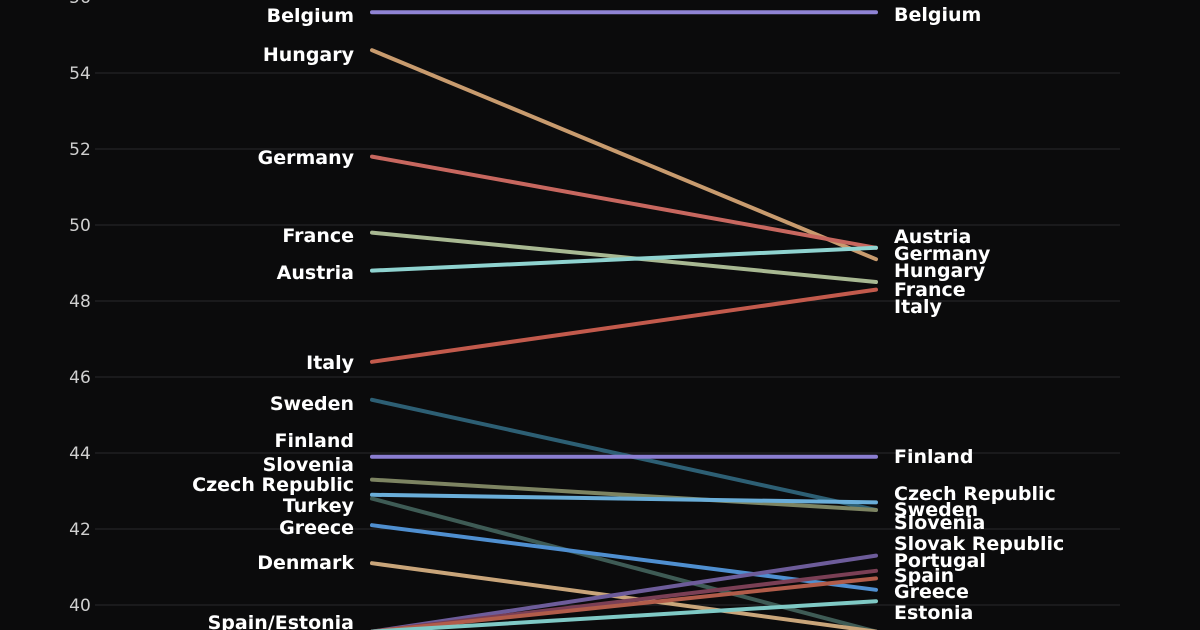 The width and height of the screenshot is (1200, 630). I want to click on right-label-hungary: Hungary, so click(940, 271).